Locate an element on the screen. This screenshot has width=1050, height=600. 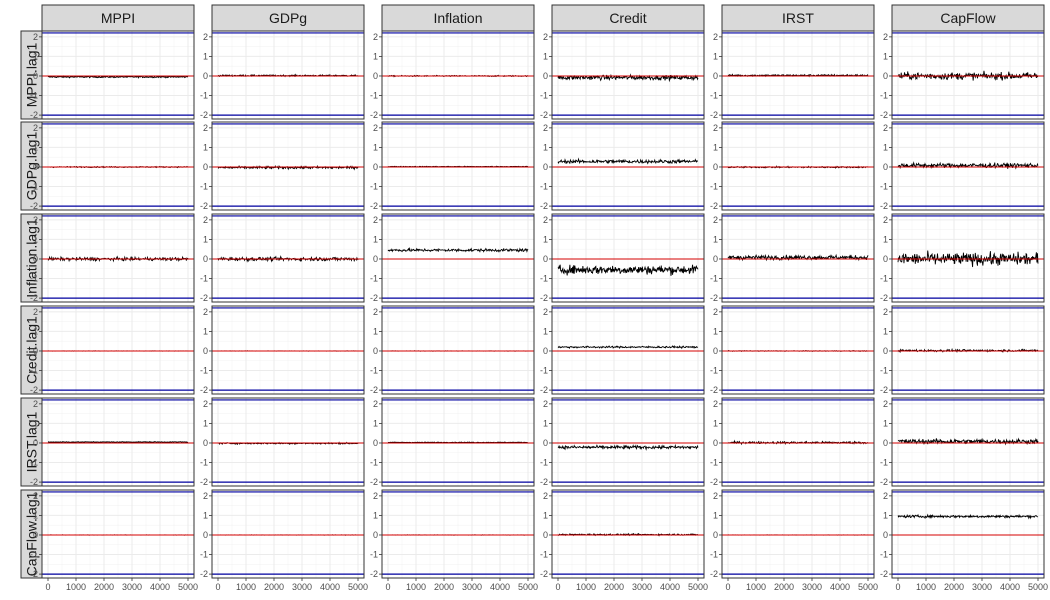
panel-mppi-lag1-gdpg: -2 -1 0 1 2 is located at coordinates (282, 75).